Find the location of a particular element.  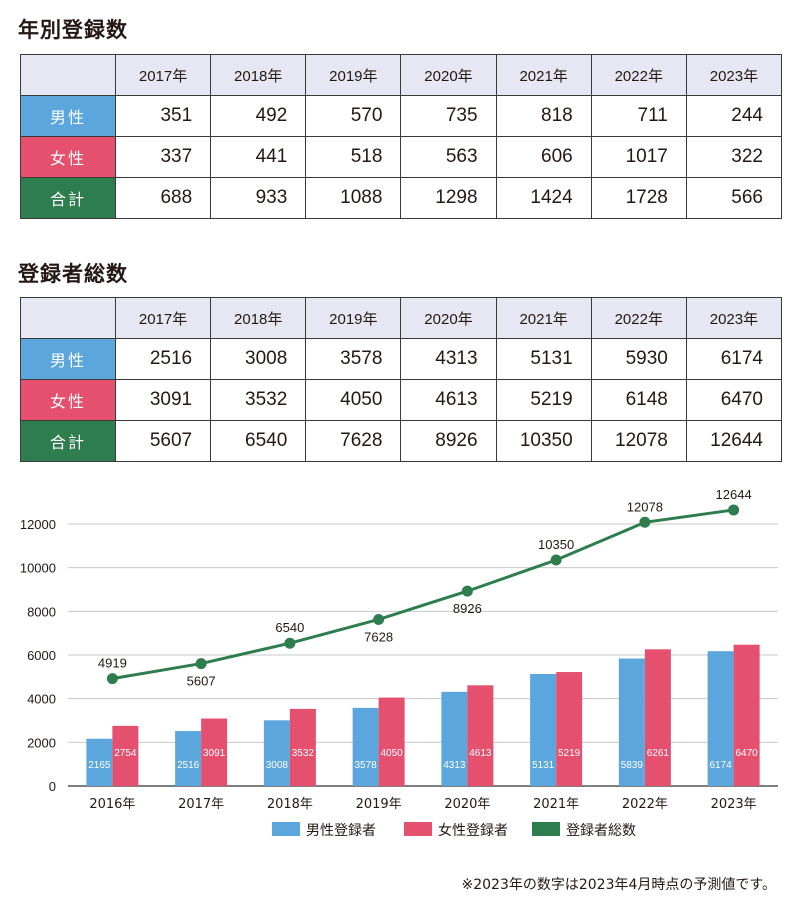

table-cell: 441 is located at coordinates (258, 157).